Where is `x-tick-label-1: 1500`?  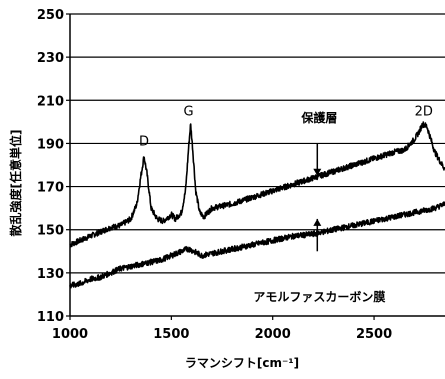
x-tick-label-1: 1500 is located at coordinates (171, 334).